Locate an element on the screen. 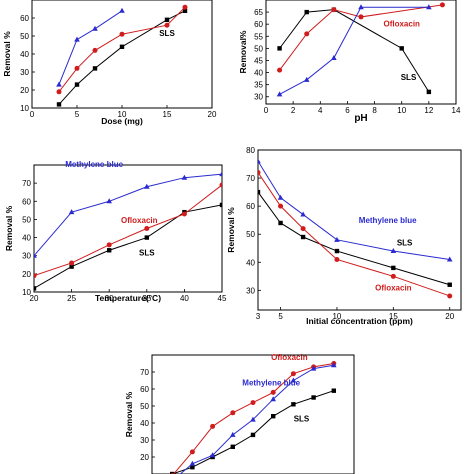  x-tick-label: 30 is located at coordinates (109, 298).